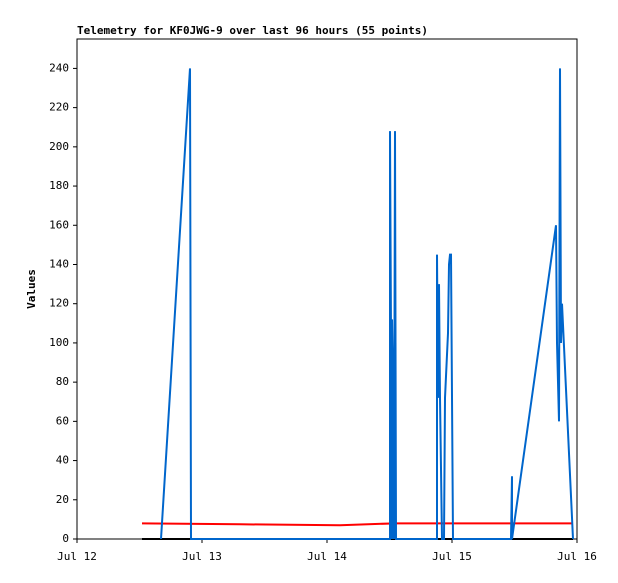 This screenshot has height=583, width=618. Describe the element at coordinates (59, 67) in the screenshot. I see `y-tick-label: 240` at that location.